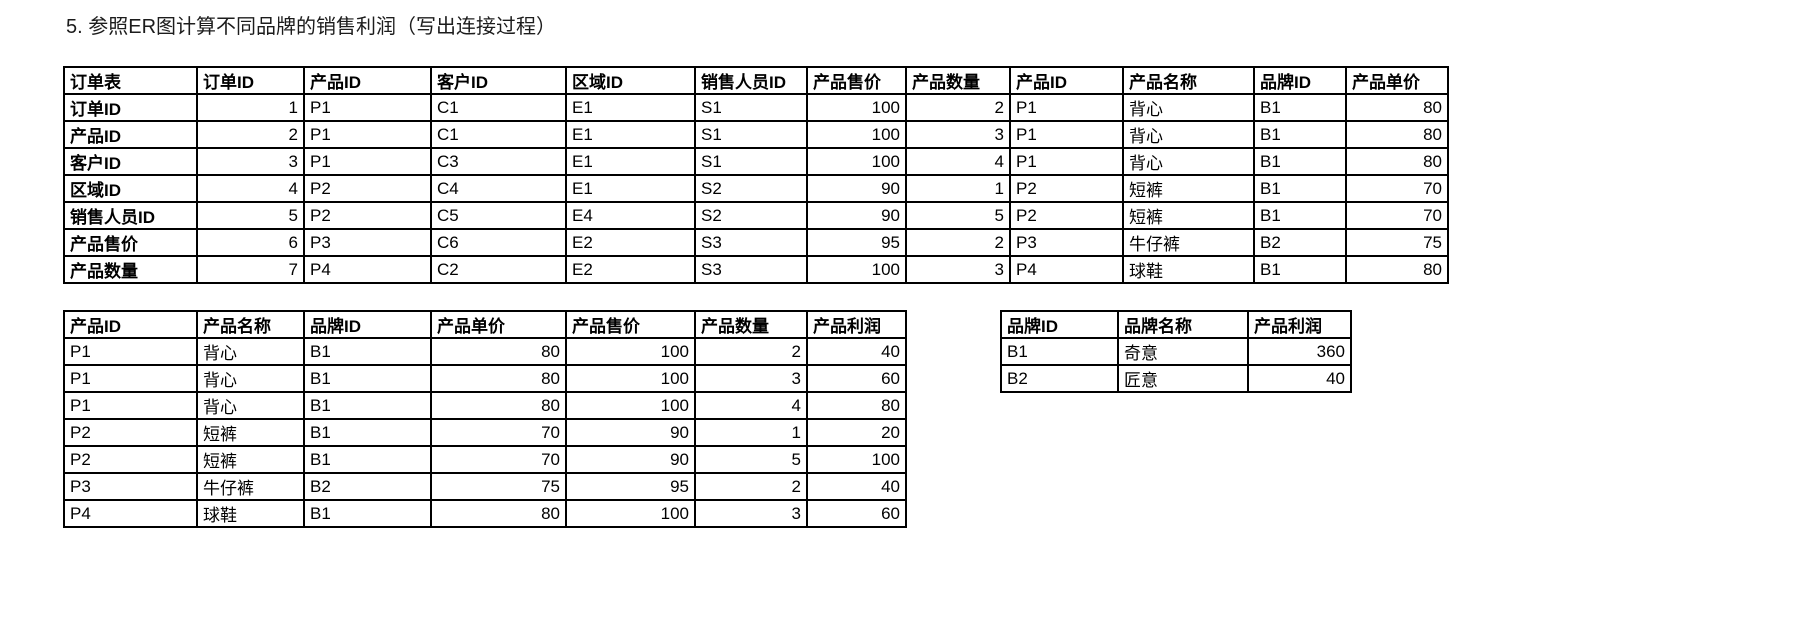 This screenshot has height=627, width=1809. What do you see at coordinates (1188, 269) in the screenshot?
I see `table-cell: 球鞋` at bounding box center [1188, 269].